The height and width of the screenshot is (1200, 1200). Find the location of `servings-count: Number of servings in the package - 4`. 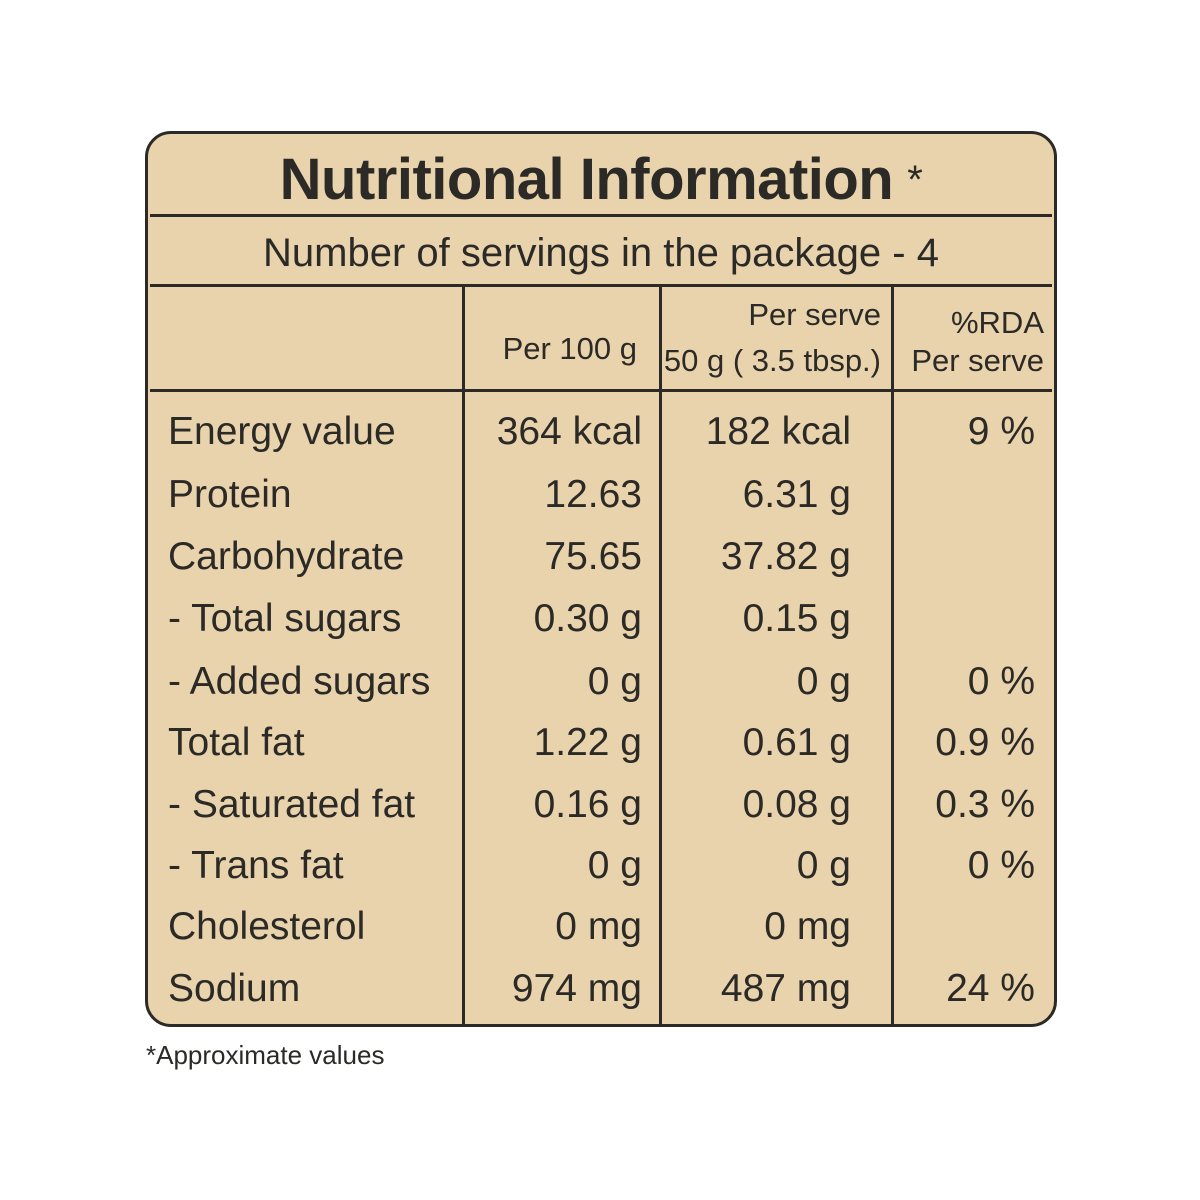

servings-count: Number of servings in the package - 4 is located at coordinates (601, 253).